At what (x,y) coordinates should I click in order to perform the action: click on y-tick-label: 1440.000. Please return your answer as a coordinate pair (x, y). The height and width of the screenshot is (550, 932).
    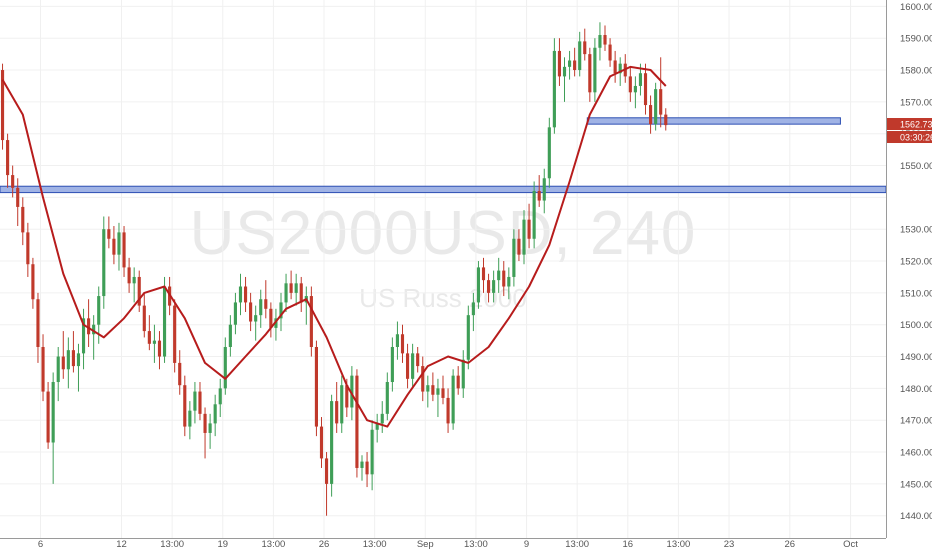
    Looking at the image, I should click on (916, 516).